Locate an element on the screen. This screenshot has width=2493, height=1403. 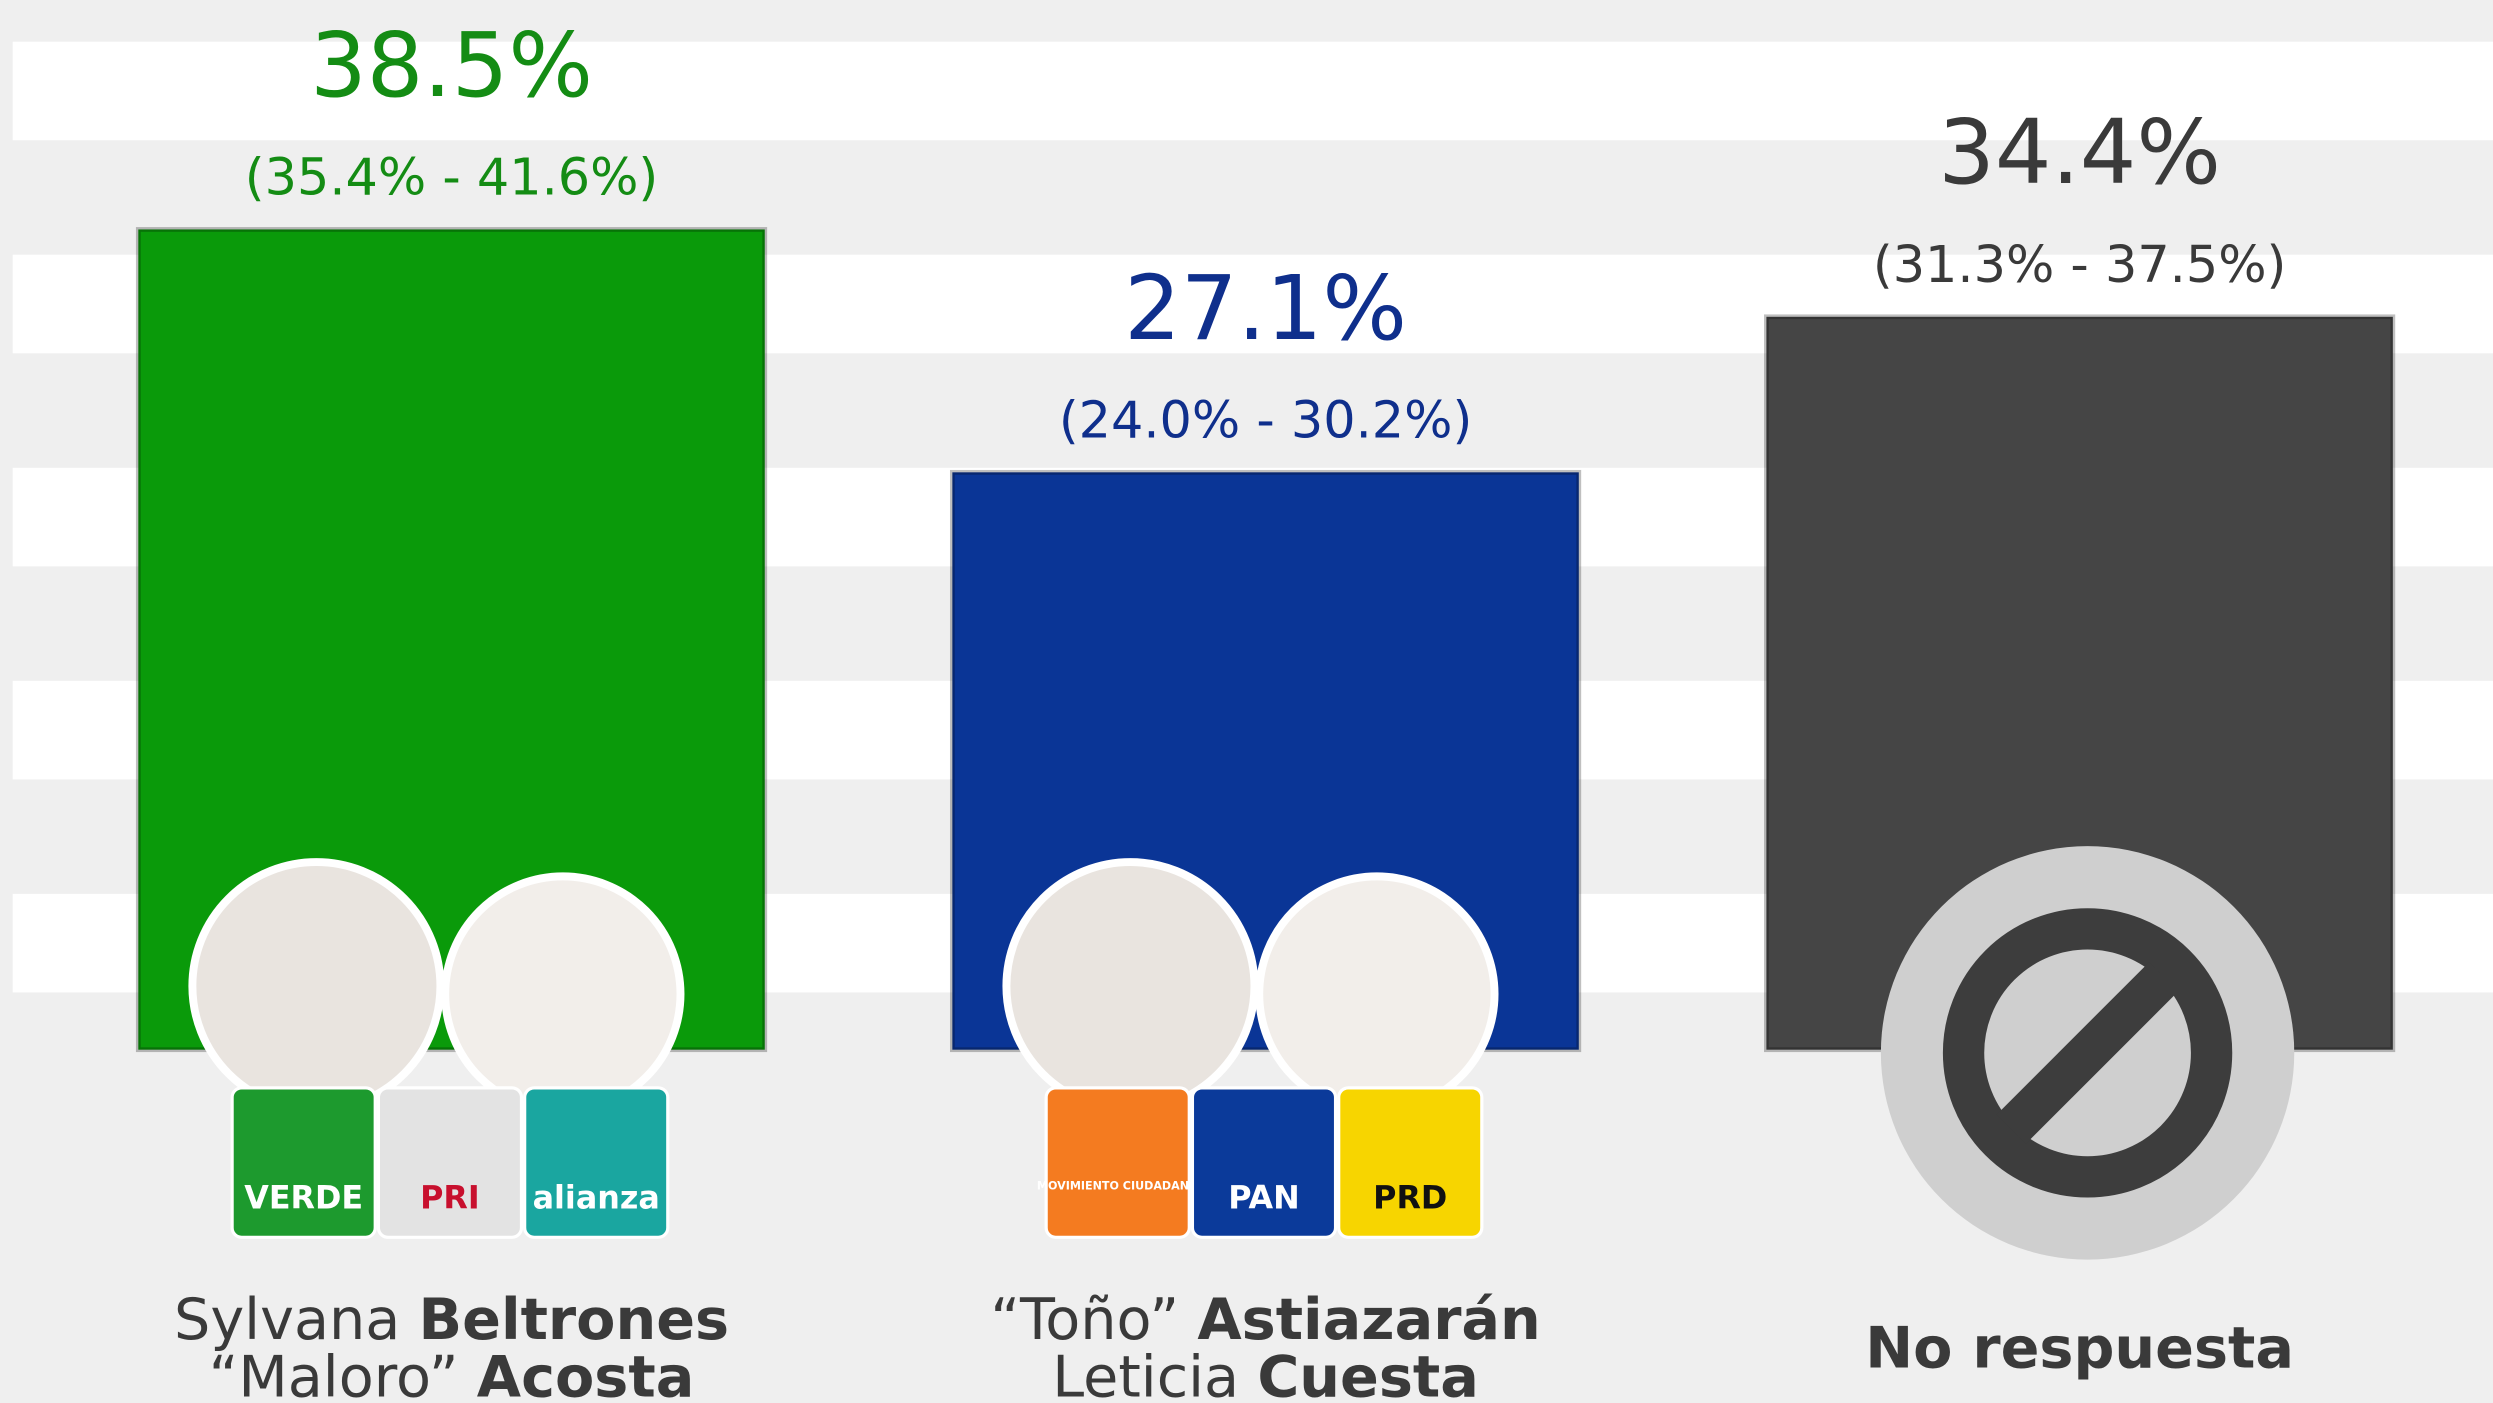
icon-slash is located at coordinates (2087, 1052).